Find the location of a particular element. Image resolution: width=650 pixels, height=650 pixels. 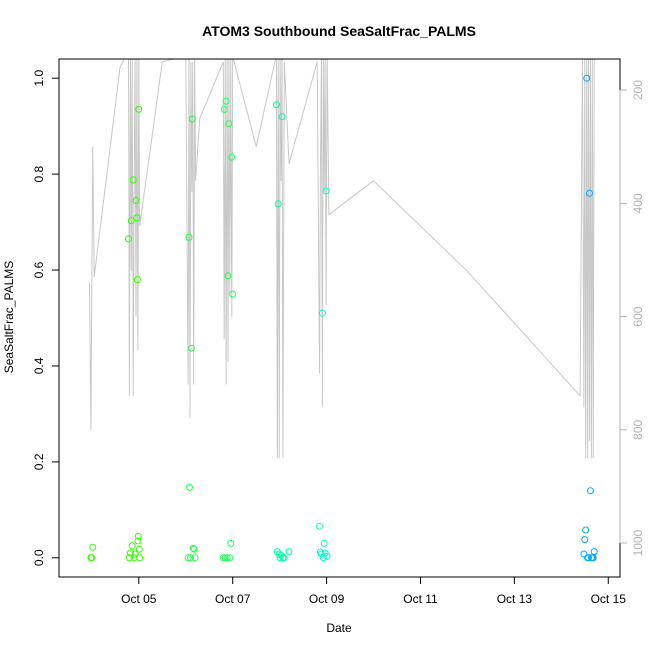

secondary-y-tick-label: 400 is located at coordinates (638, 203).